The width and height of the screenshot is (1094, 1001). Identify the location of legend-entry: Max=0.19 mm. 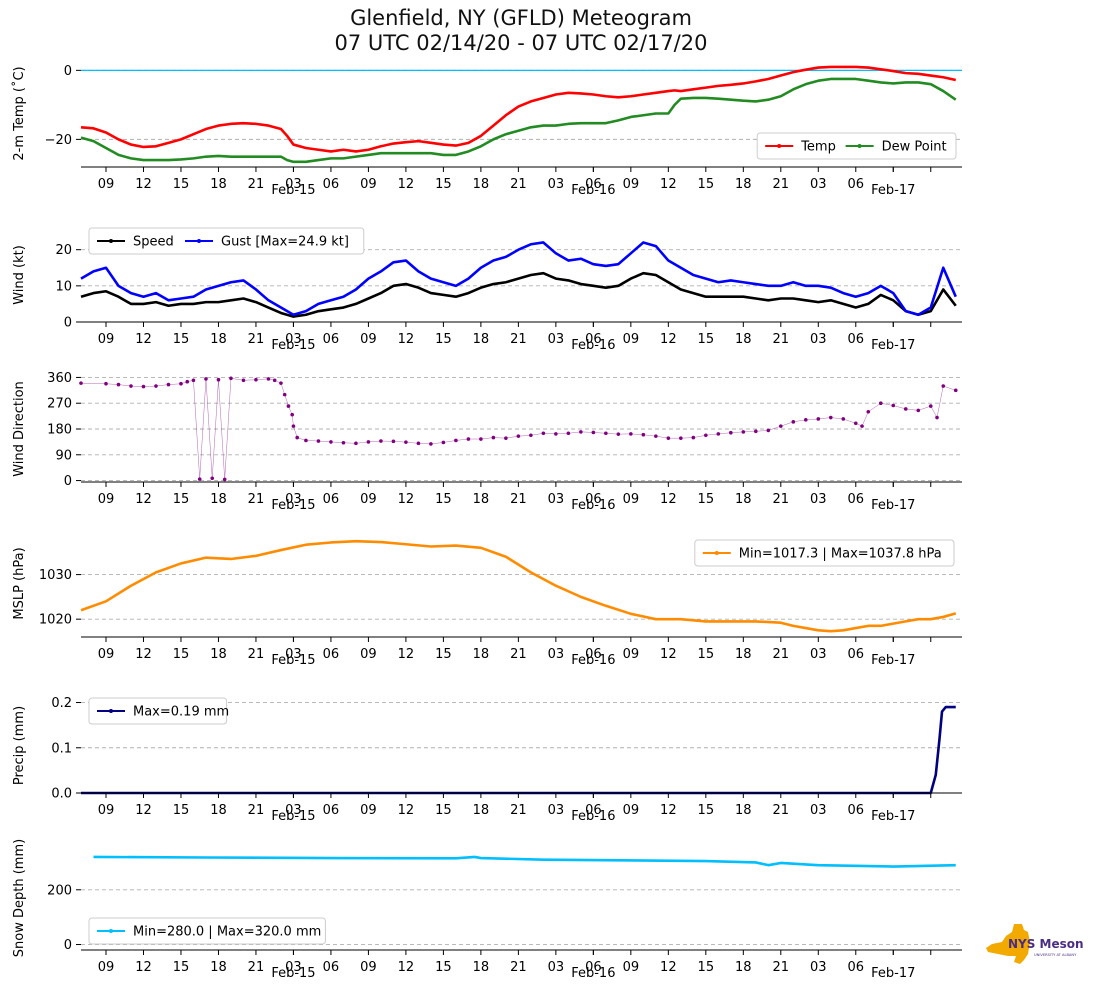
(181, 712).